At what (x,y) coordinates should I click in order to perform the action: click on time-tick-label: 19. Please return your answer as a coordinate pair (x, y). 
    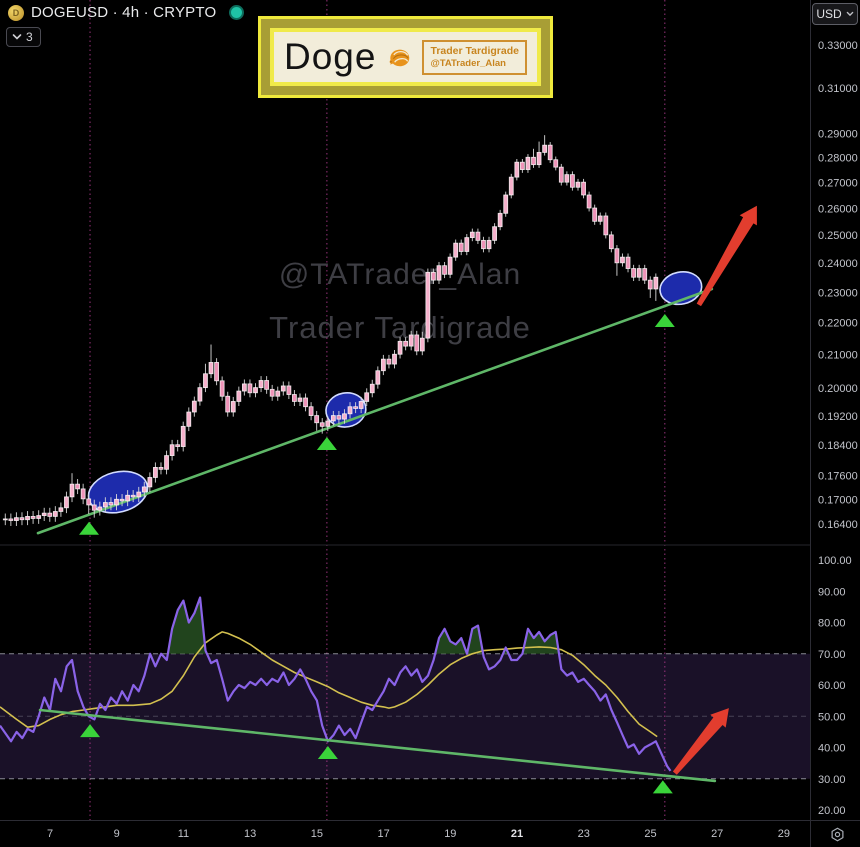
    Looking at the image, I should click on (450, 834).